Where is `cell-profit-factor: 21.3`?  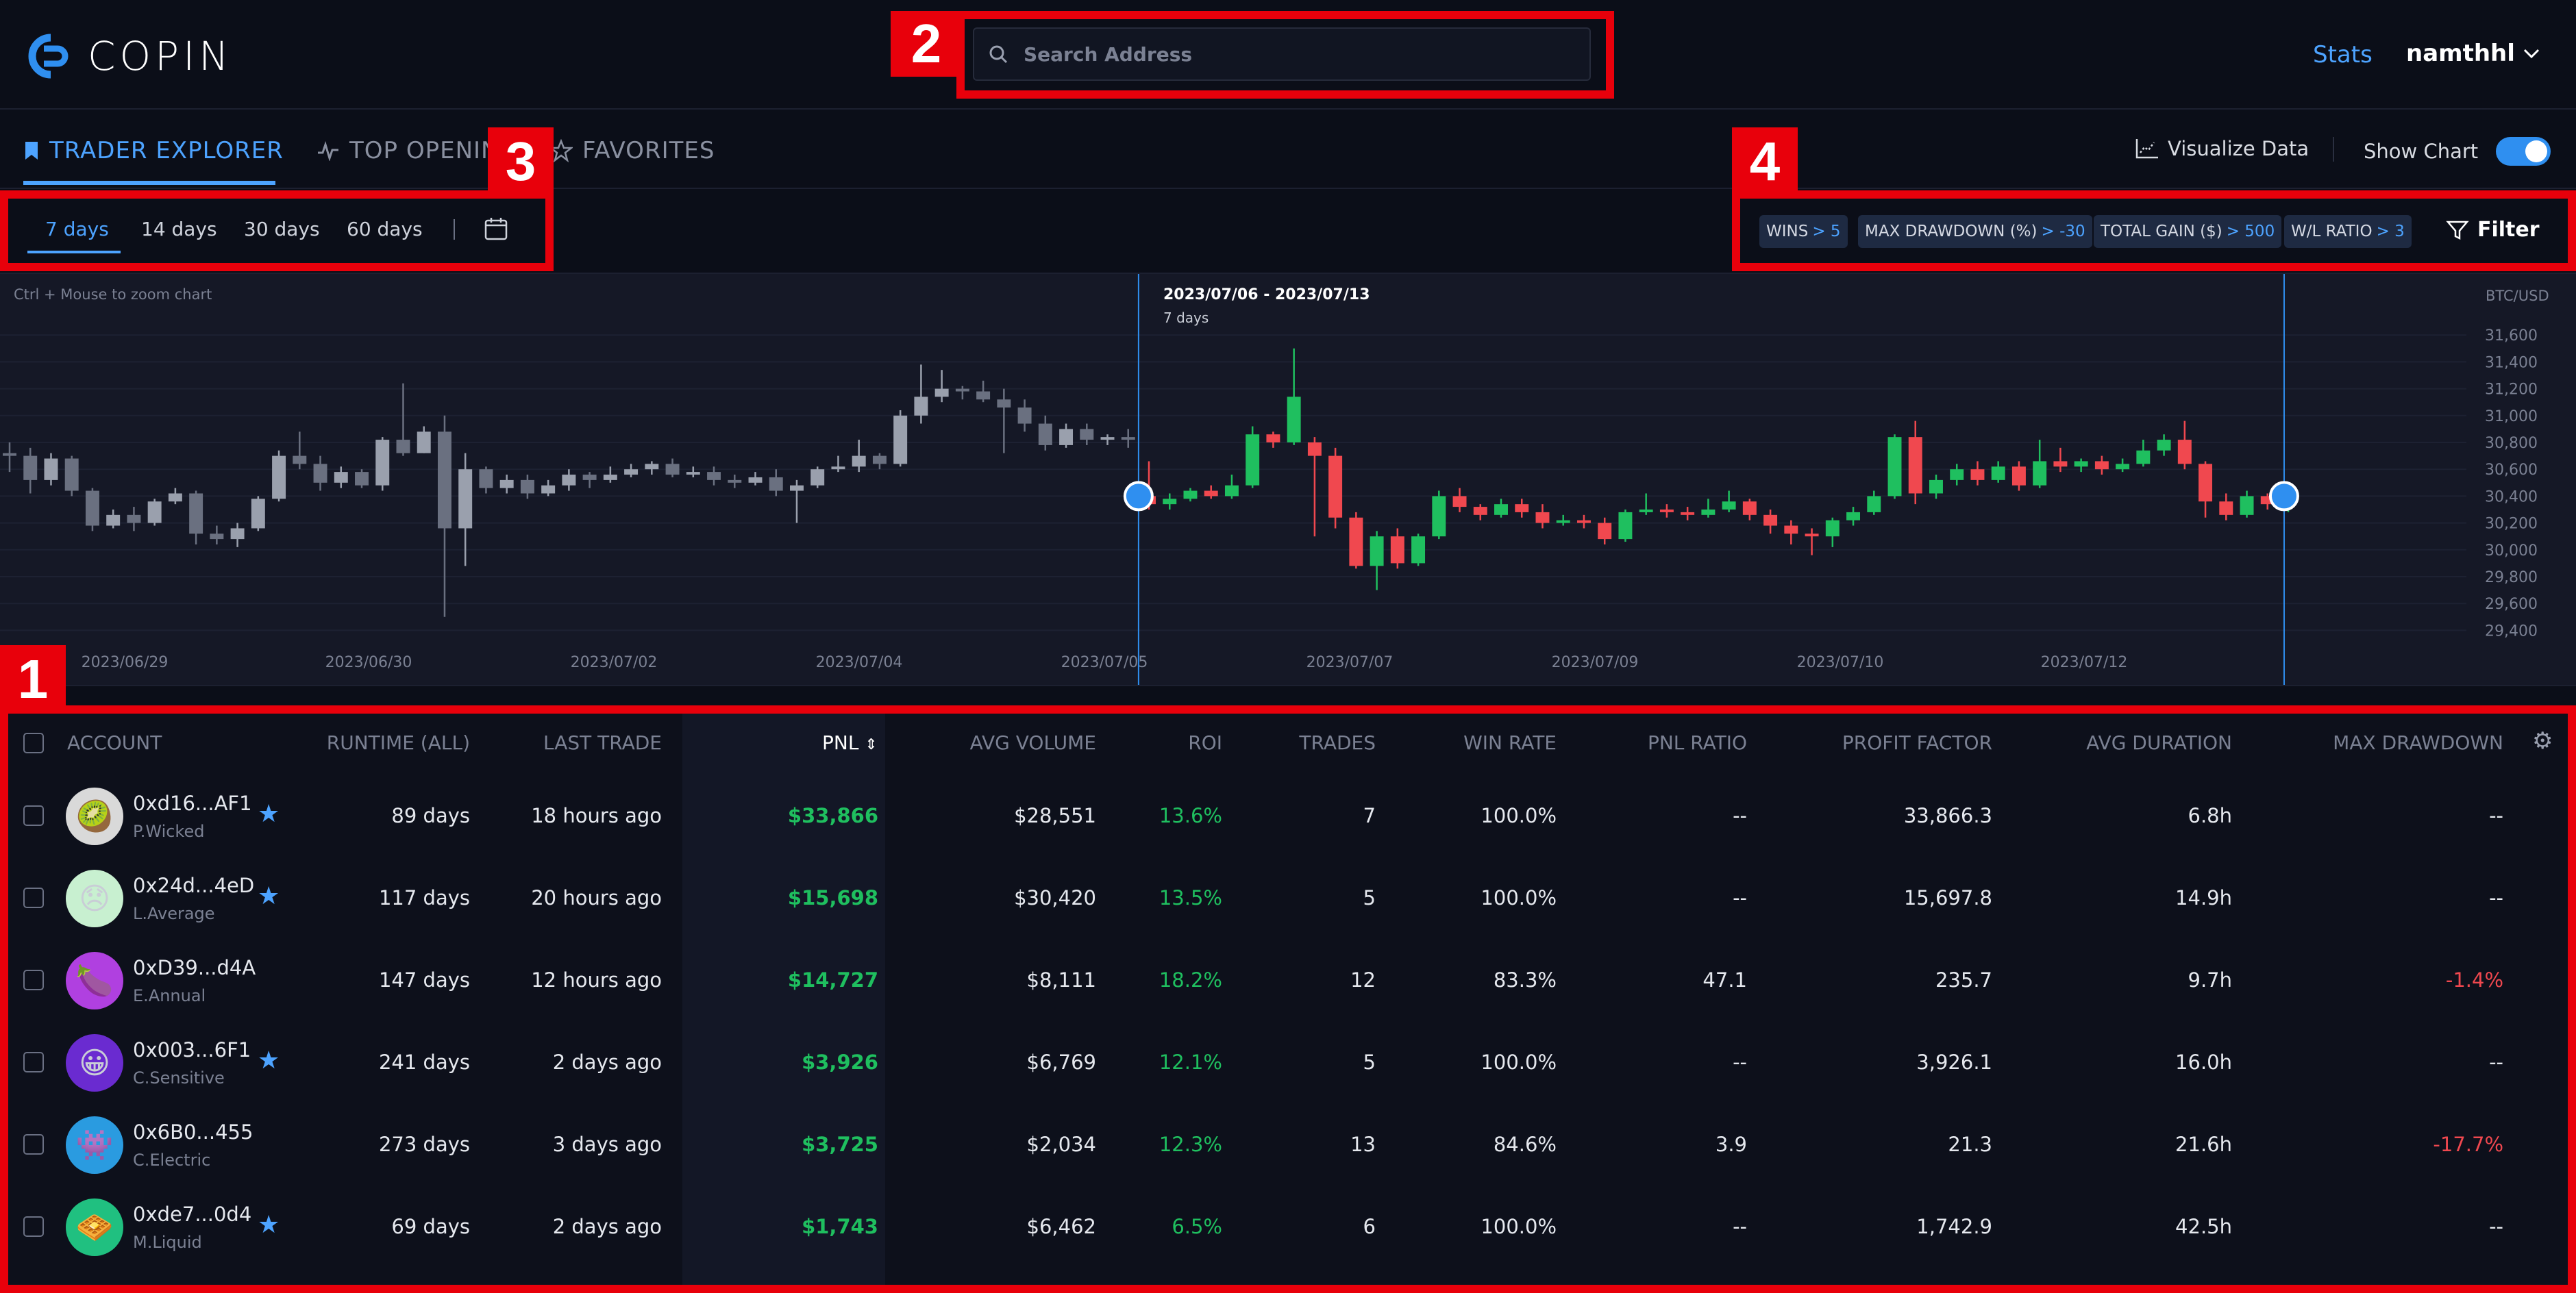 cell-profit-factor: 21.3 is located at coordinates (1970, 1144).